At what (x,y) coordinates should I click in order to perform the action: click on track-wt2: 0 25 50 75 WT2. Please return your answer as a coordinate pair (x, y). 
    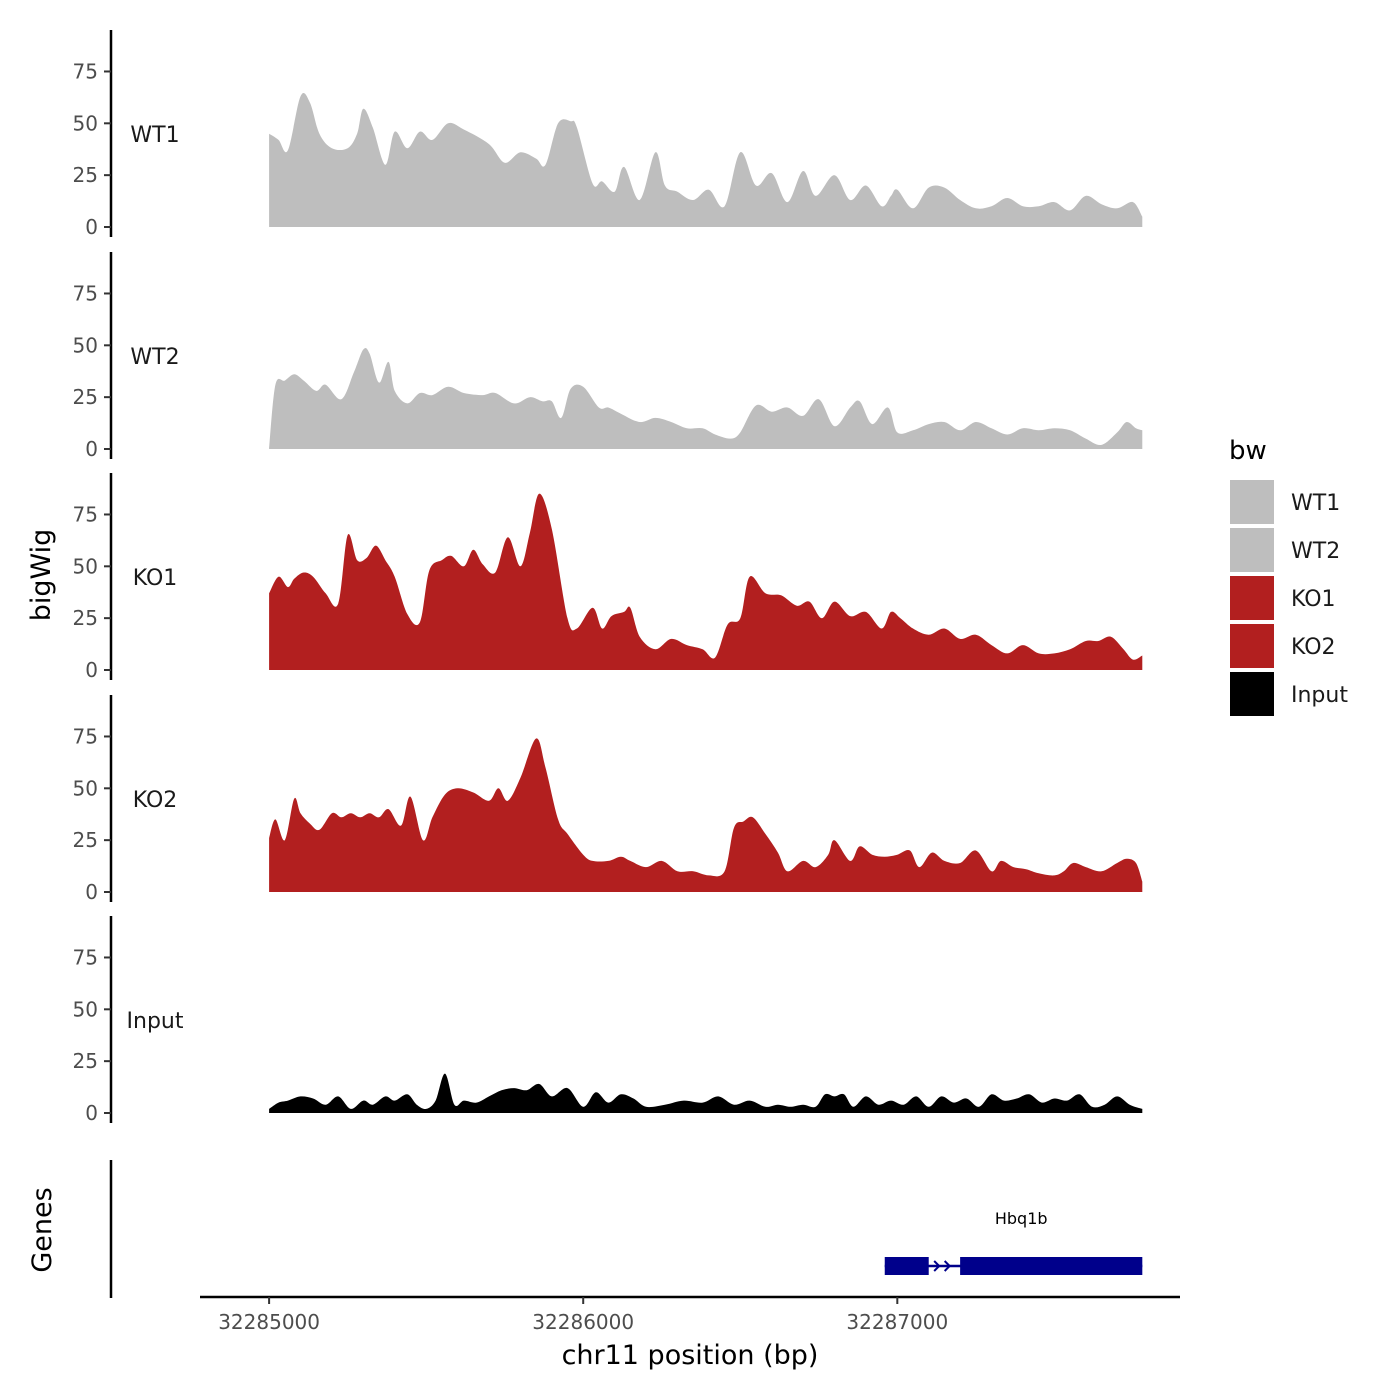
    Looking at the image, I should click on (608, 356).